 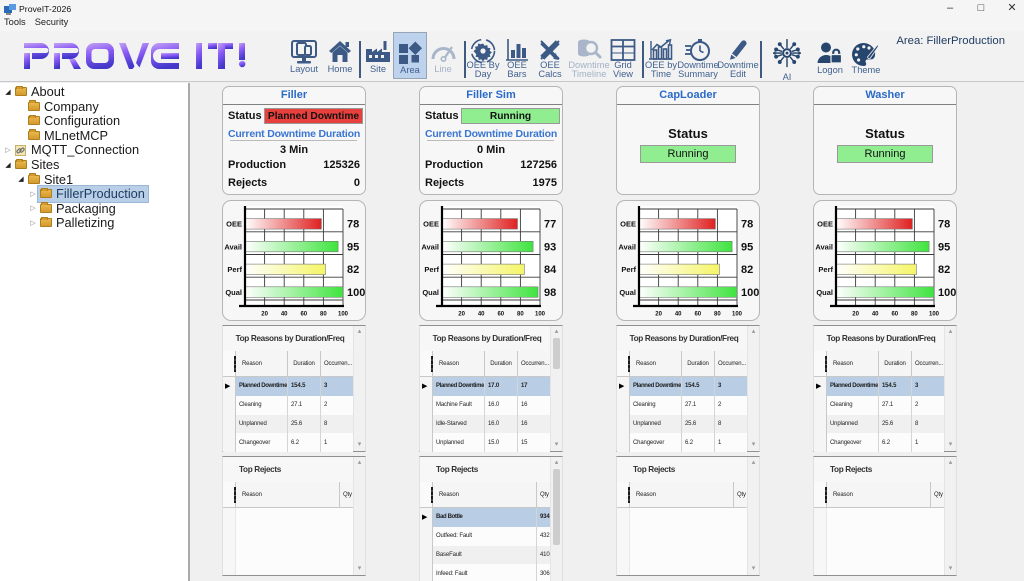 What do you see at coordinates (550, 270) in the screenshot?
I see `svg-text: 84` at bounding box center [550, 270].